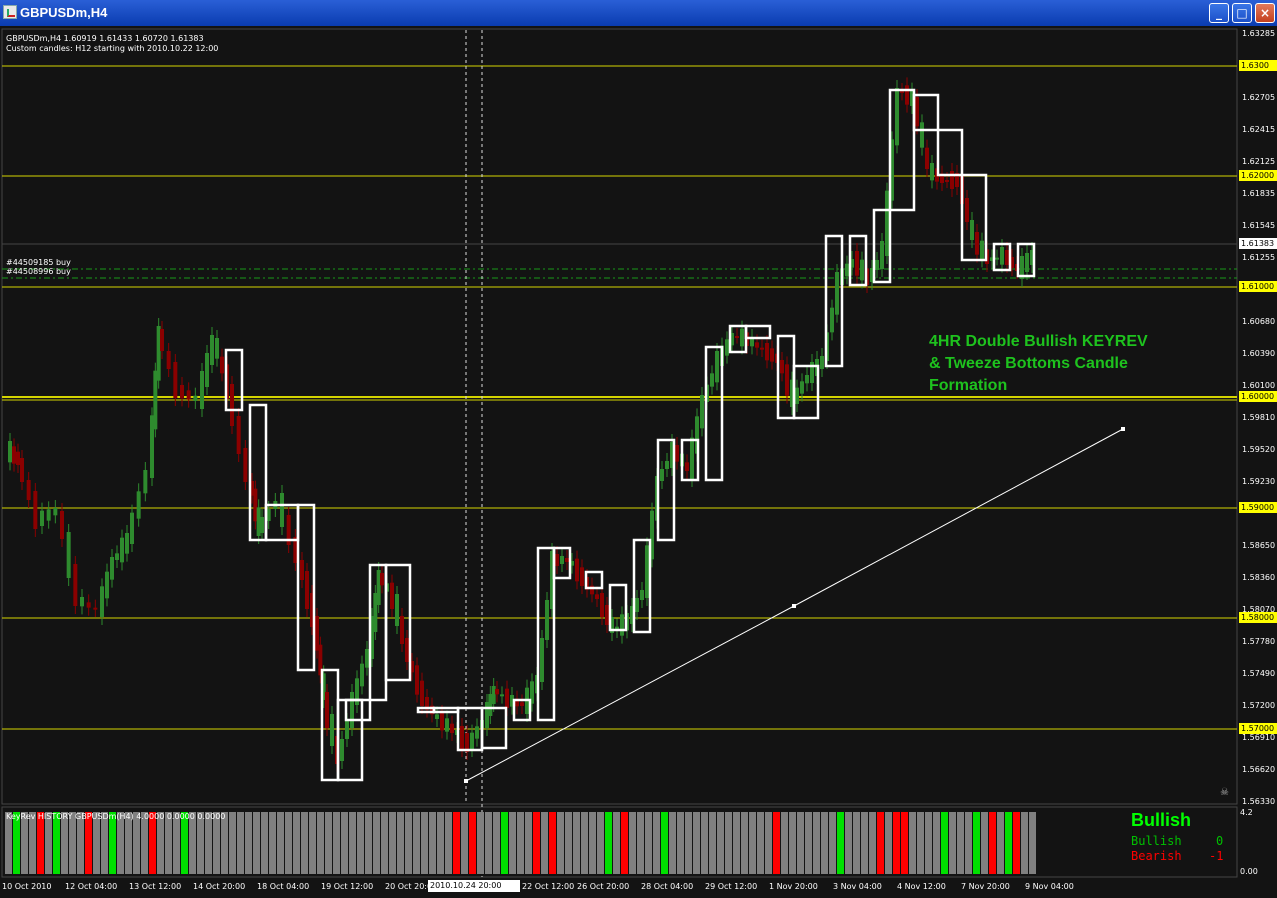  Describe the element at coordinates (1242, 13) in the screenshot. I see `maximize-button: □` at that location.